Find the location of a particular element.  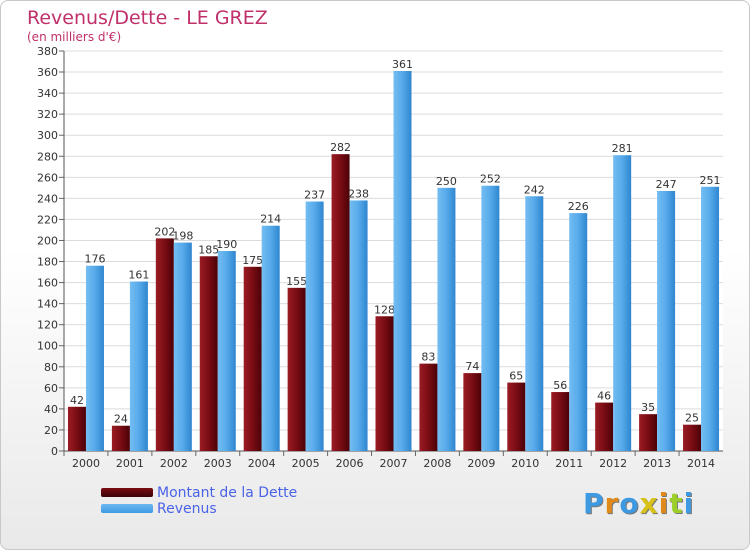

x-tick-label: 2009 is located at coordinates (481, 463).